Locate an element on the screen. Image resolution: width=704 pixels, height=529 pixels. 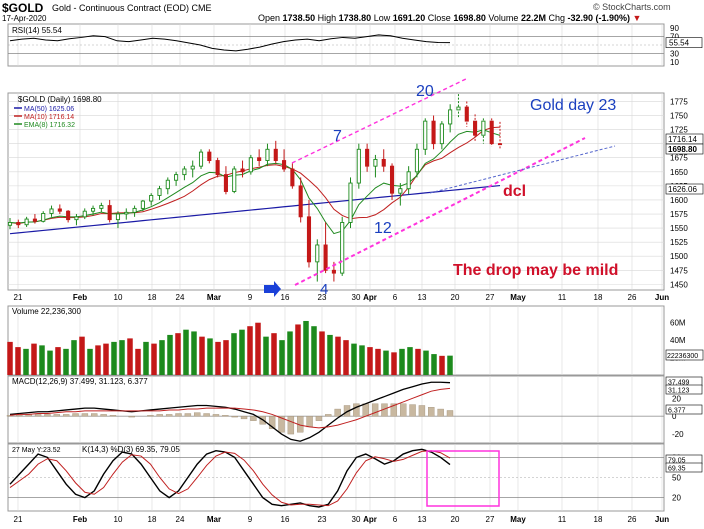
rsi-y-tick: 10 is located at coordinates (674, 62).